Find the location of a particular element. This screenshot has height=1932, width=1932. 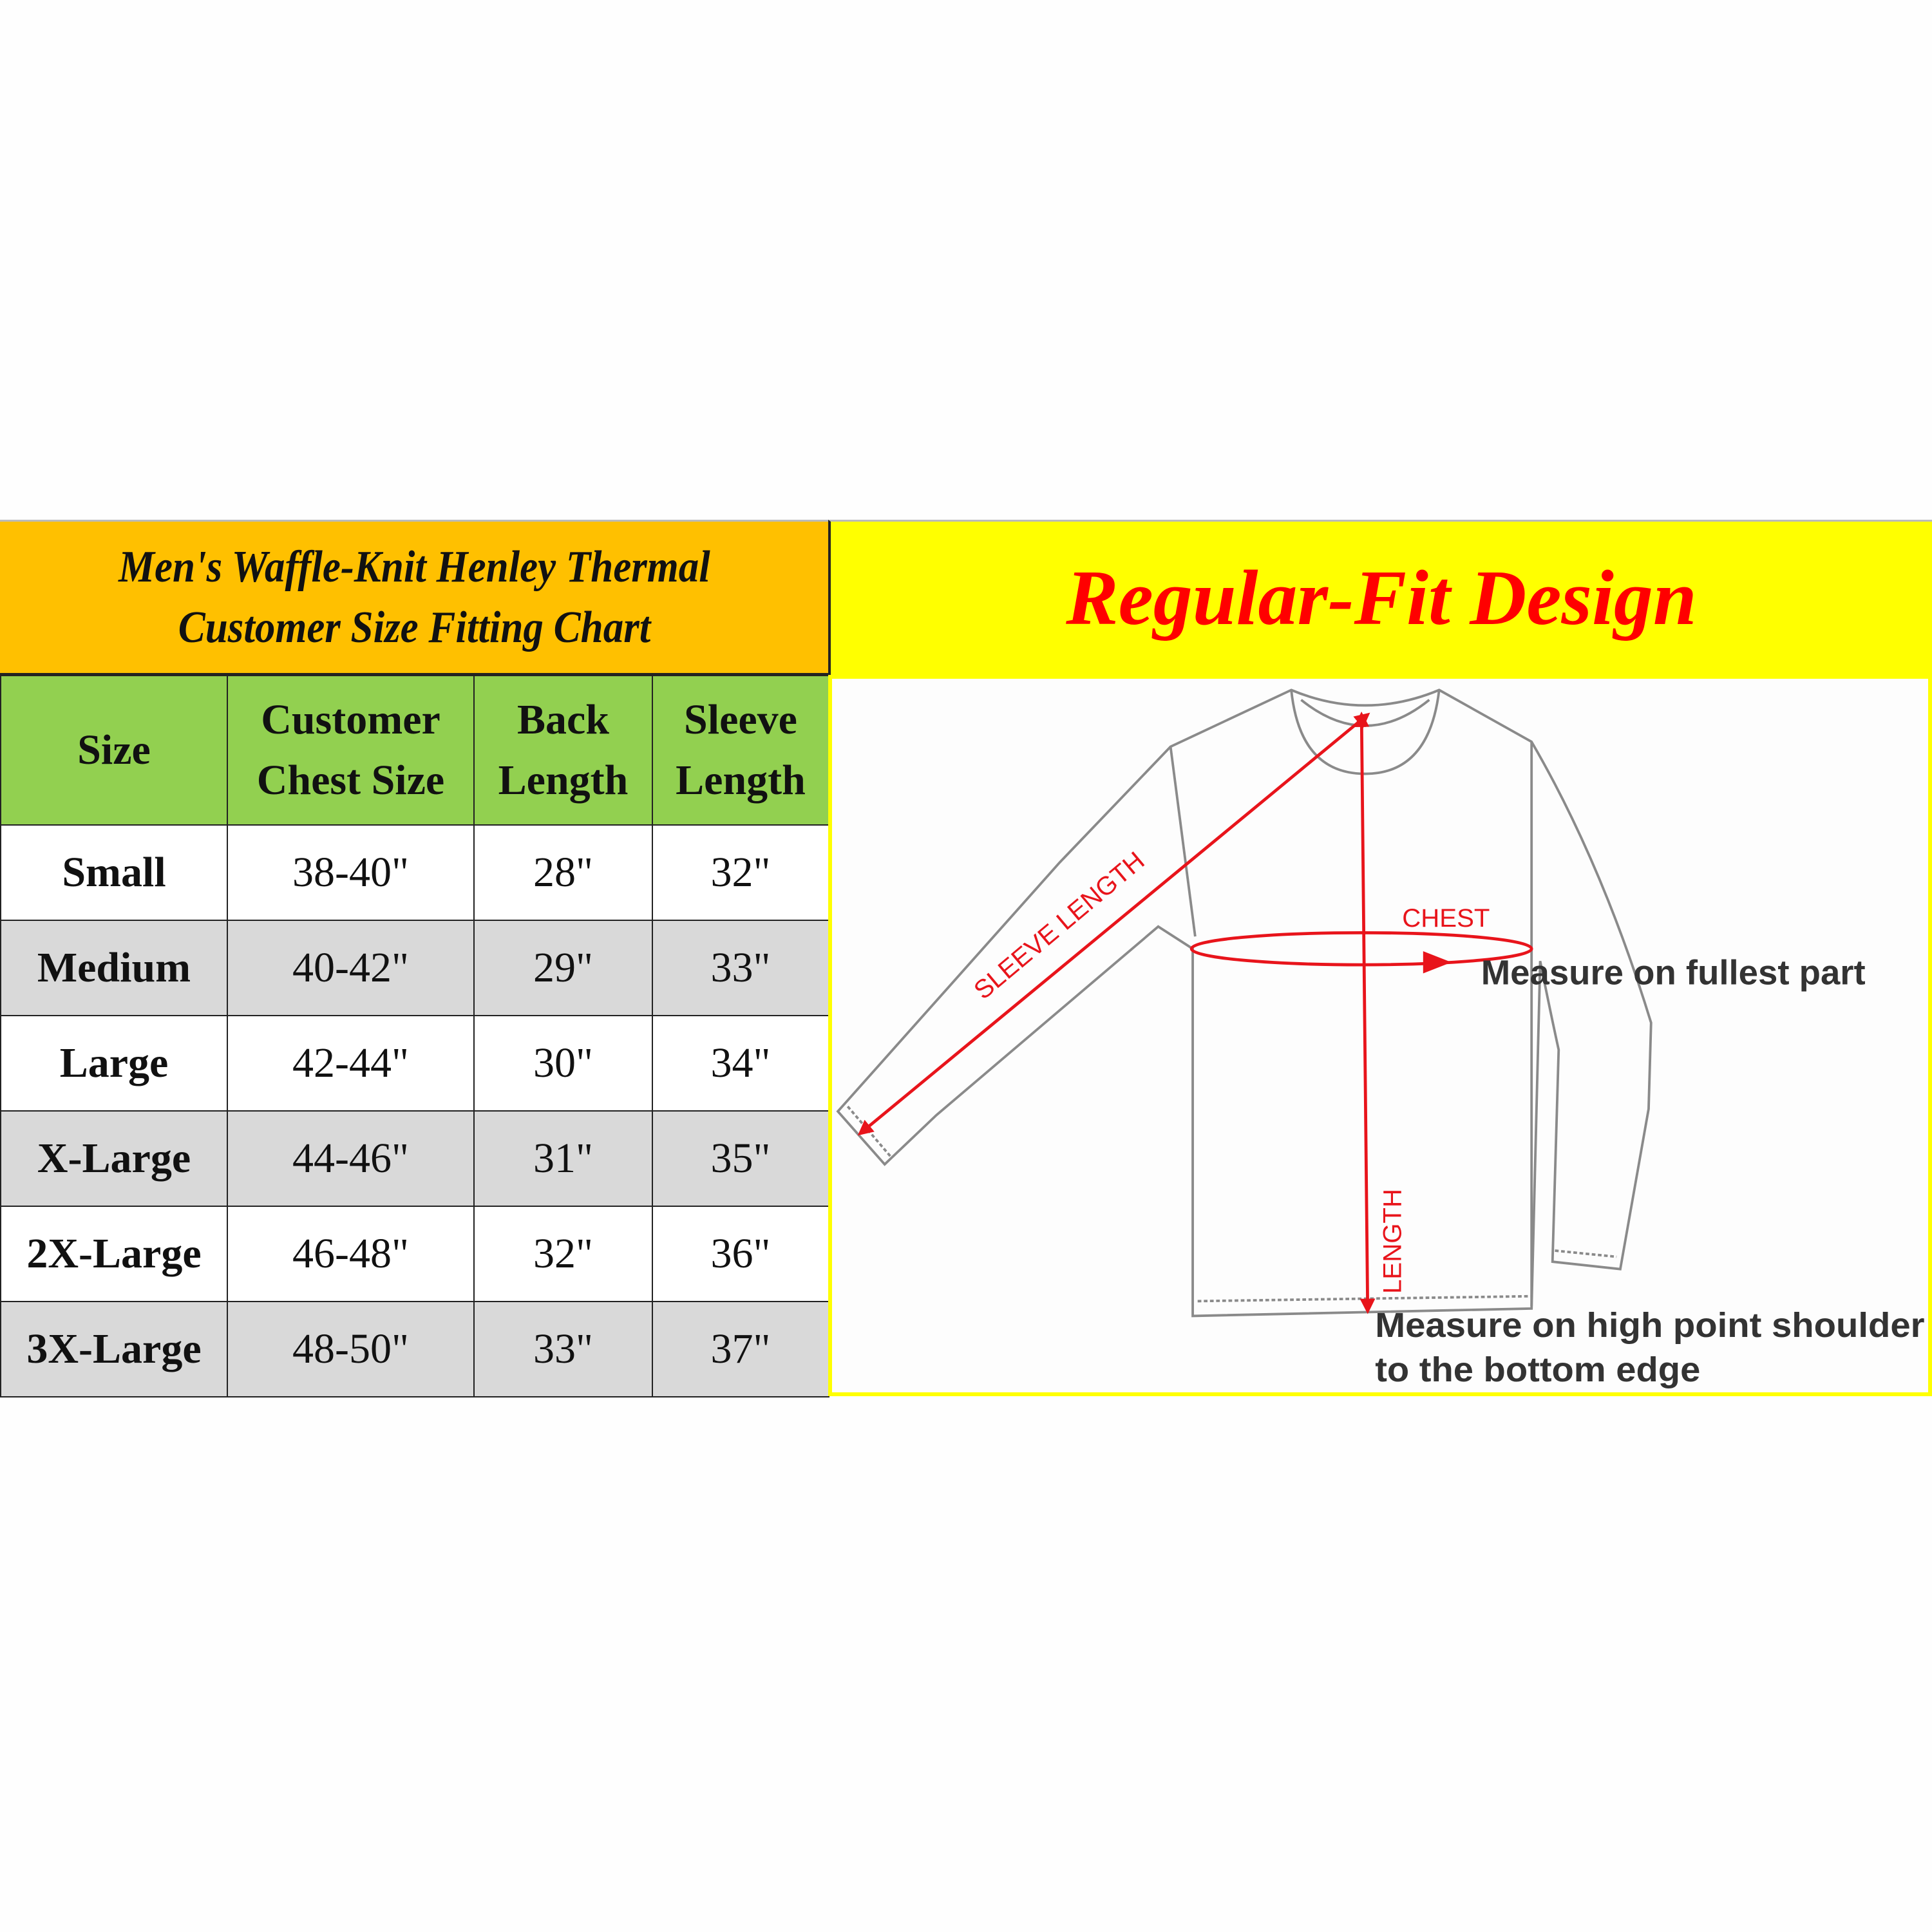

fit-title-cell: Regular-Fit Design is located at coordinates (1380, 597).